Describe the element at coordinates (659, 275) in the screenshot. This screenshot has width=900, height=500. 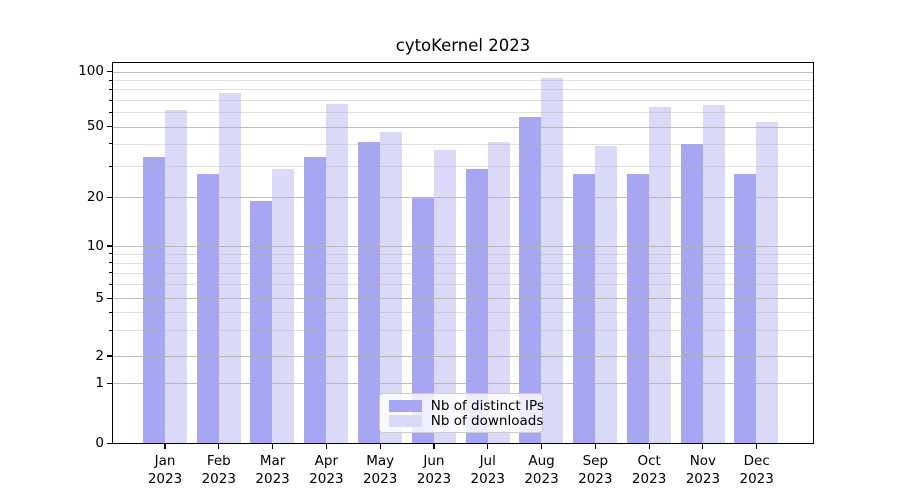
I see `bar-downloads-oct` at that location.